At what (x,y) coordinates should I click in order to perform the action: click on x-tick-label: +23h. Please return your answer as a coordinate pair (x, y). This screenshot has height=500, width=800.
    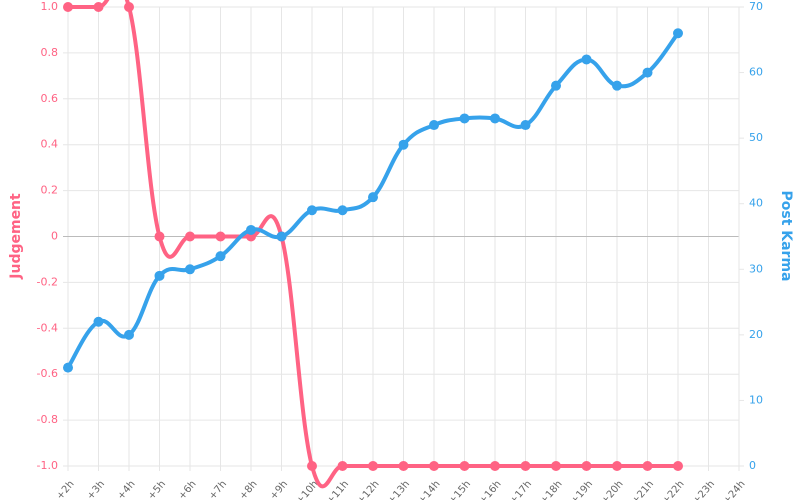
    Looking at the image, I should click on (704, 489).